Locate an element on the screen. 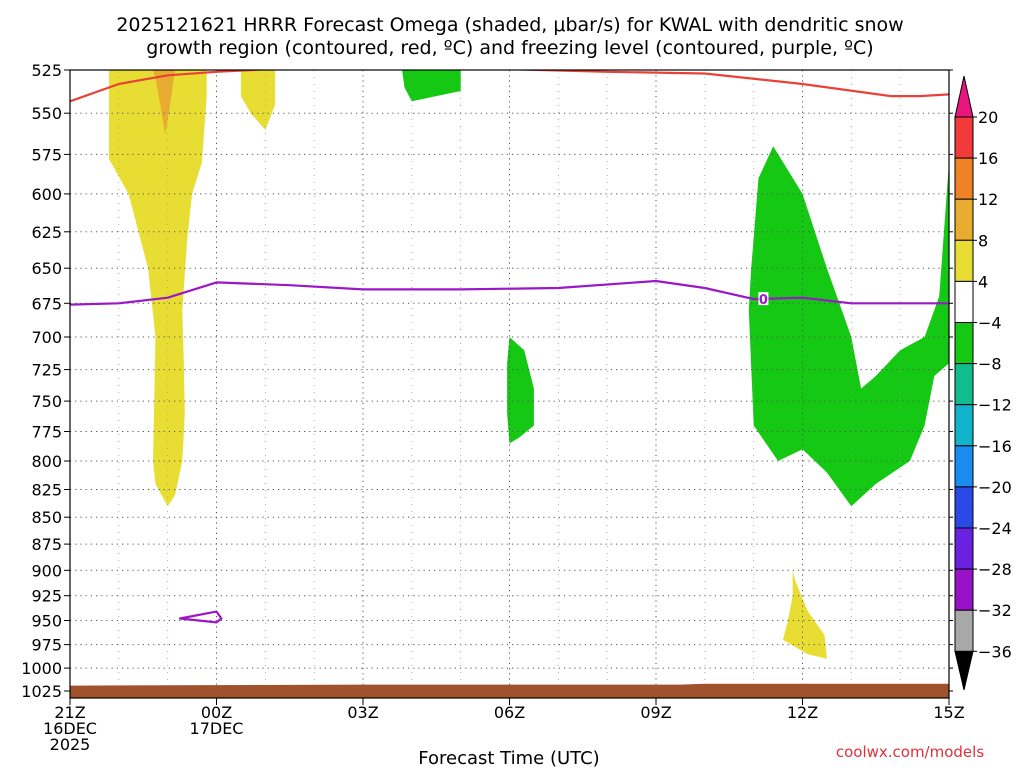  colorbar-label-6: −8 is located at coordinates (990, 364).